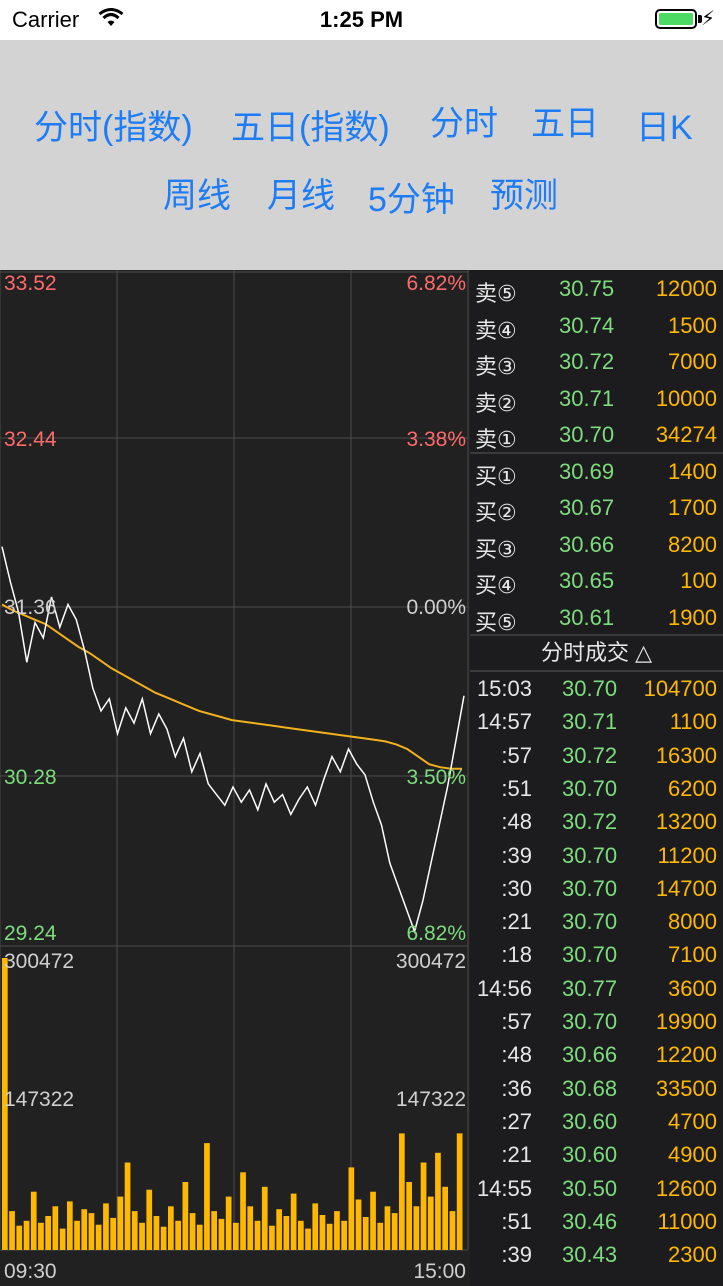 This screenshot has width=723, height=1286. Describe the element at coordinates (301, 196) in the screenshot. I see `tab-monthly: 月线` at that location.